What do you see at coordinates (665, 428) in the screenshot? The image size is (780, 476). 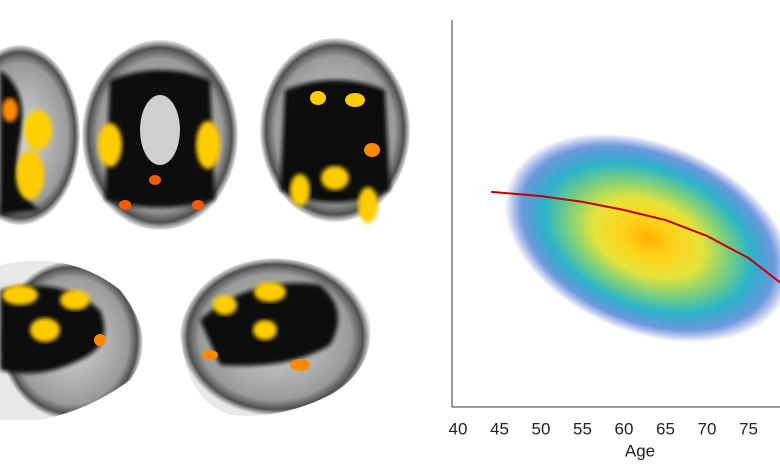 I see `x-tick-label: 65` at bounding box center [665, 428].